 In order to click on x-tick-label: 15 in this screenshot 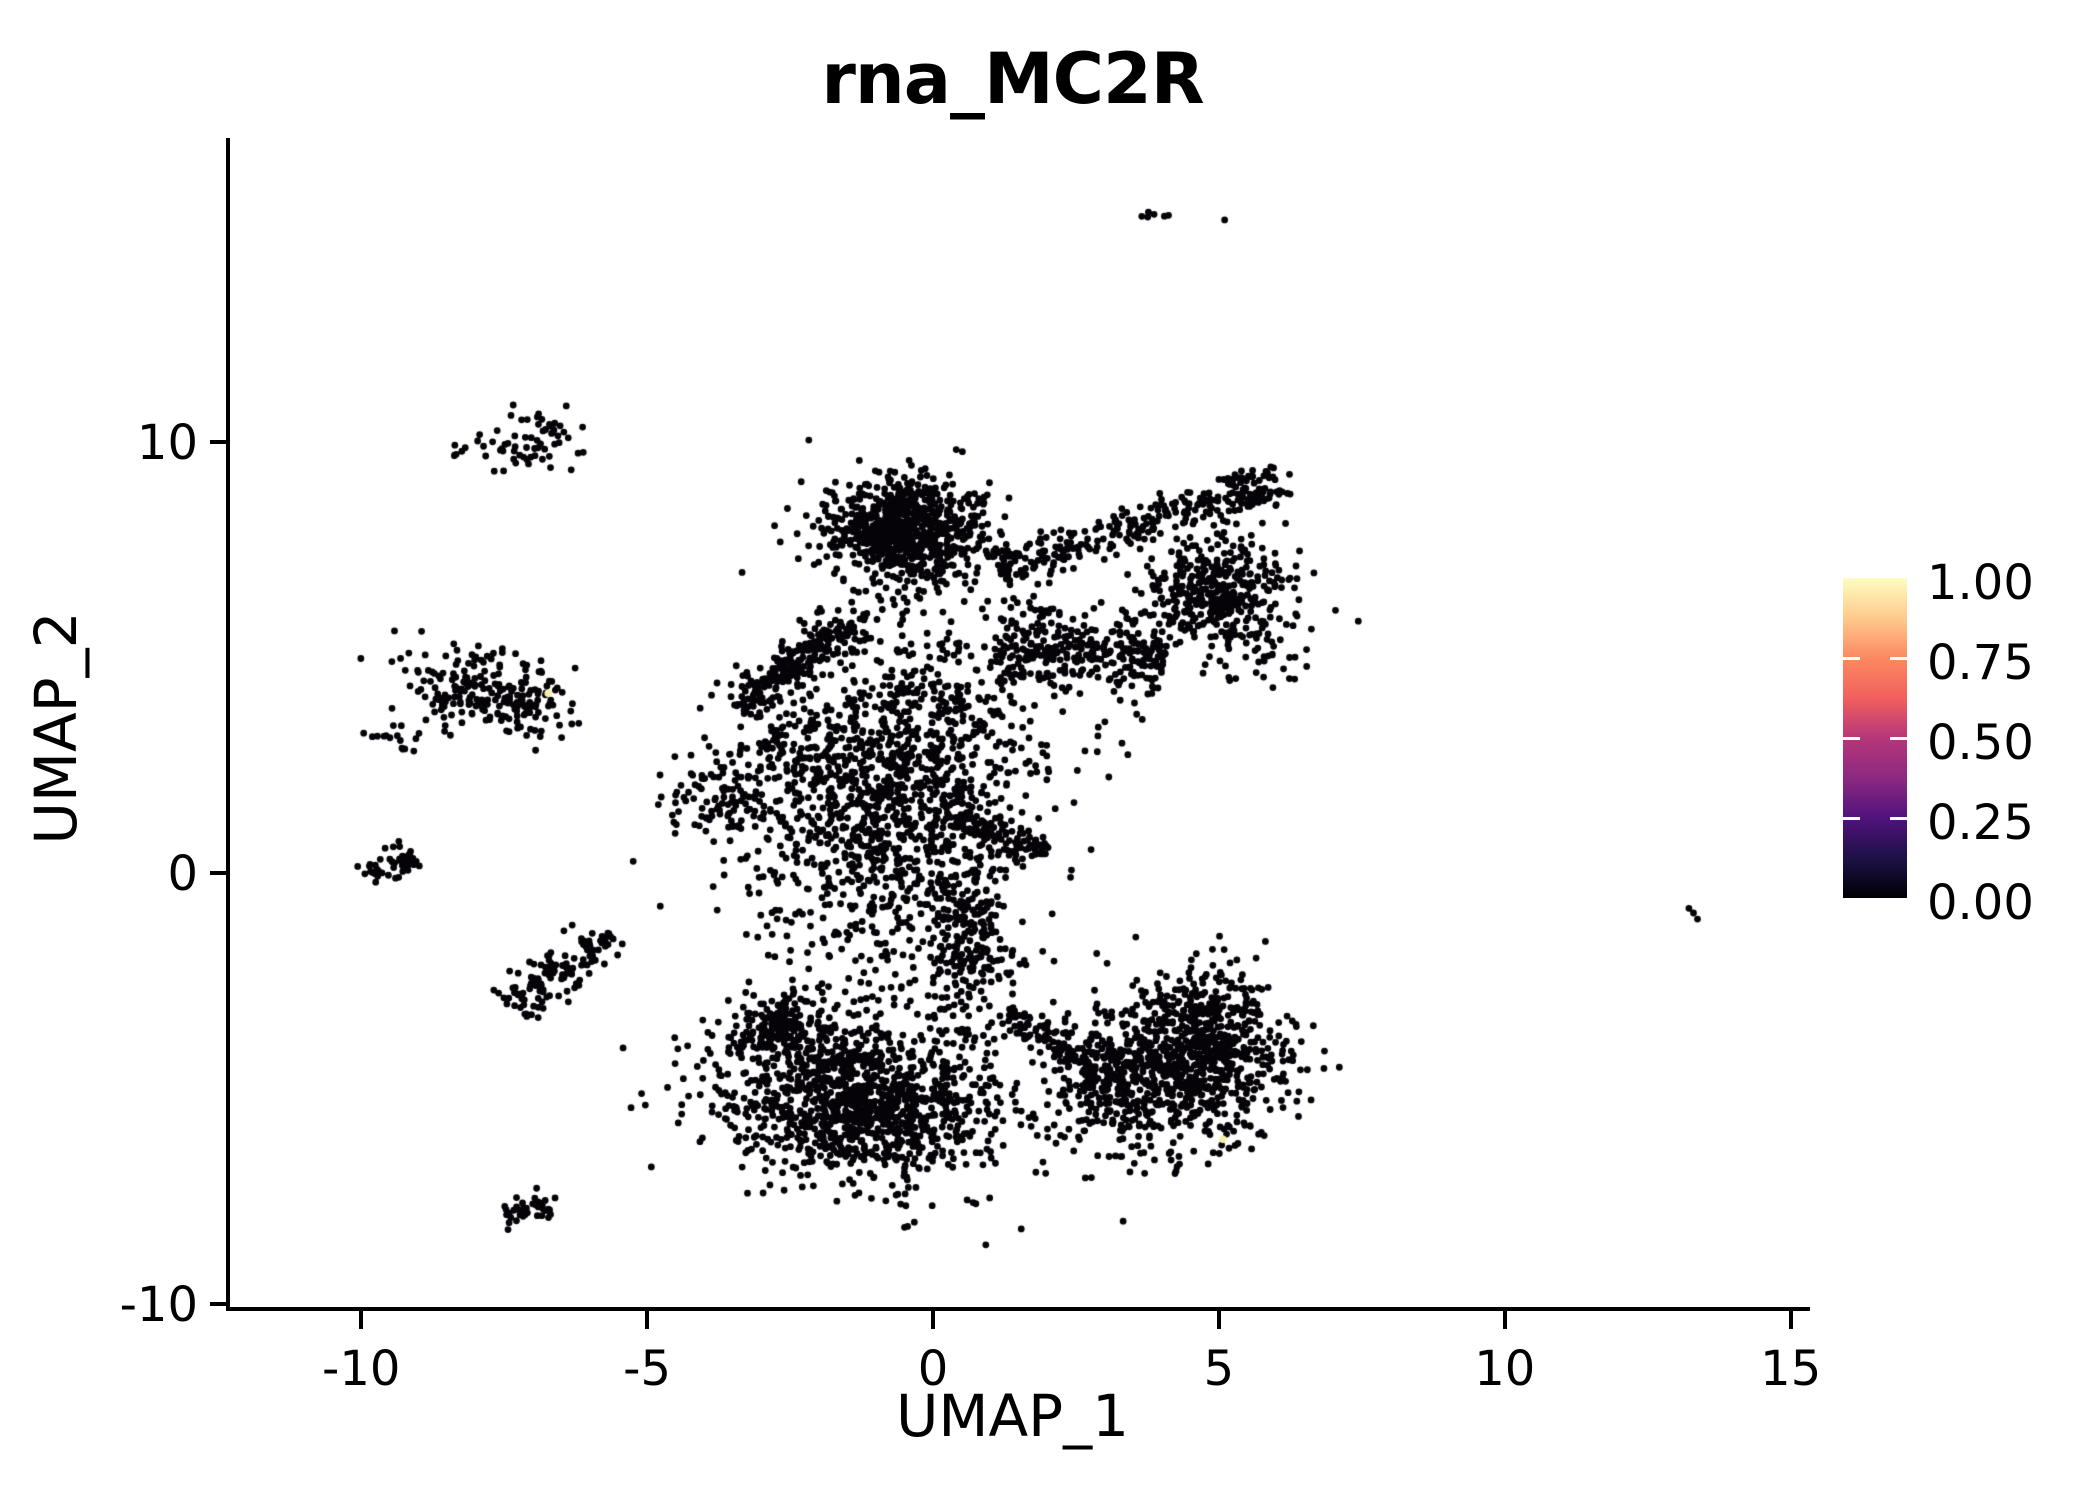, I will do `click(1791, 1369)`.